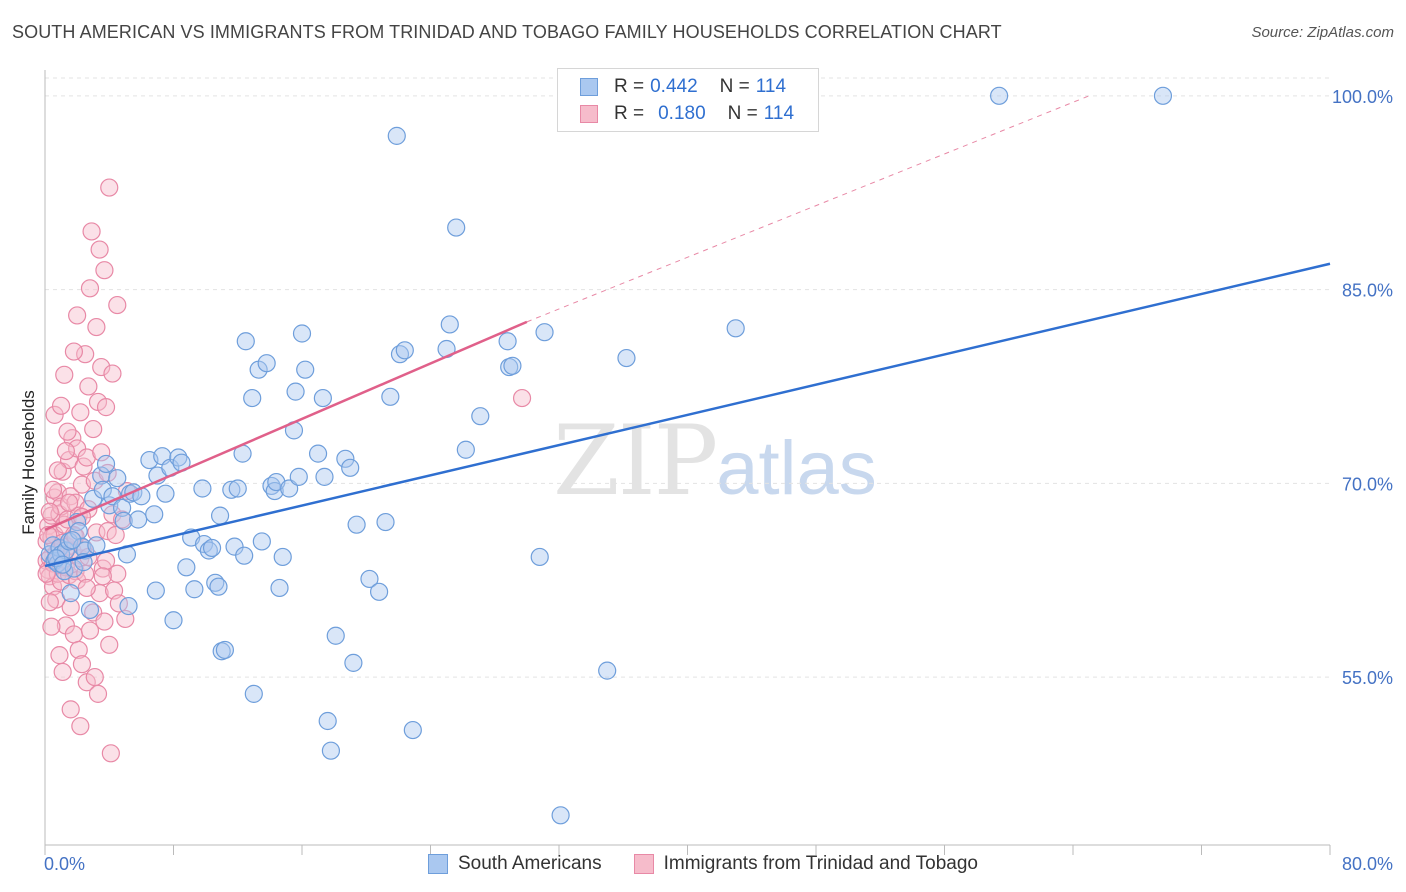  Describe the element at coordinates (1367, 291) in the screenshot. I see `y-tick-label: 85.0%` at that location.